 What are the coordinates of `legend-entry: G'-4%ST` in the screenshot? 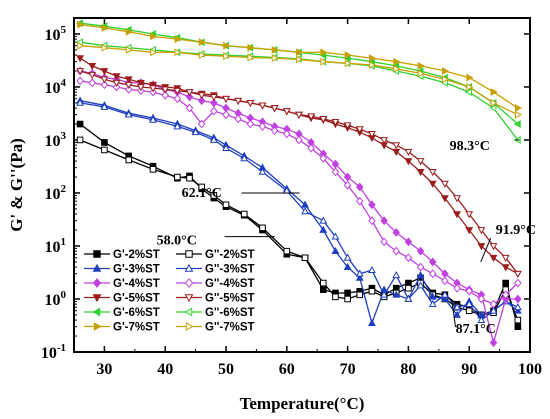 It's located at (122, 284).